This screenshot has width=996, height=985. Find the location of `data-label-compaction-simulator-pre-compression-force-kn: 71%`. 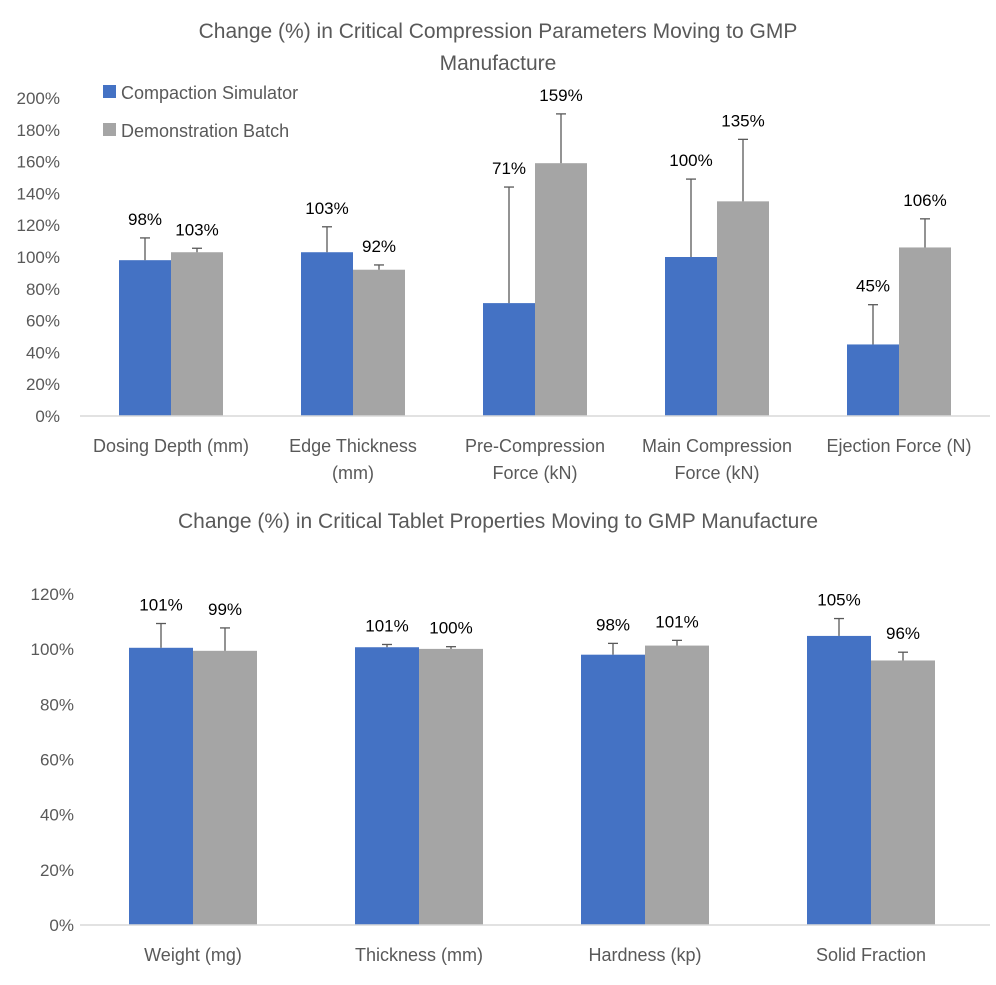

data-label-compaction-simulator-pre-compression-force-kn: 71% is located at coordinates (509, 168).